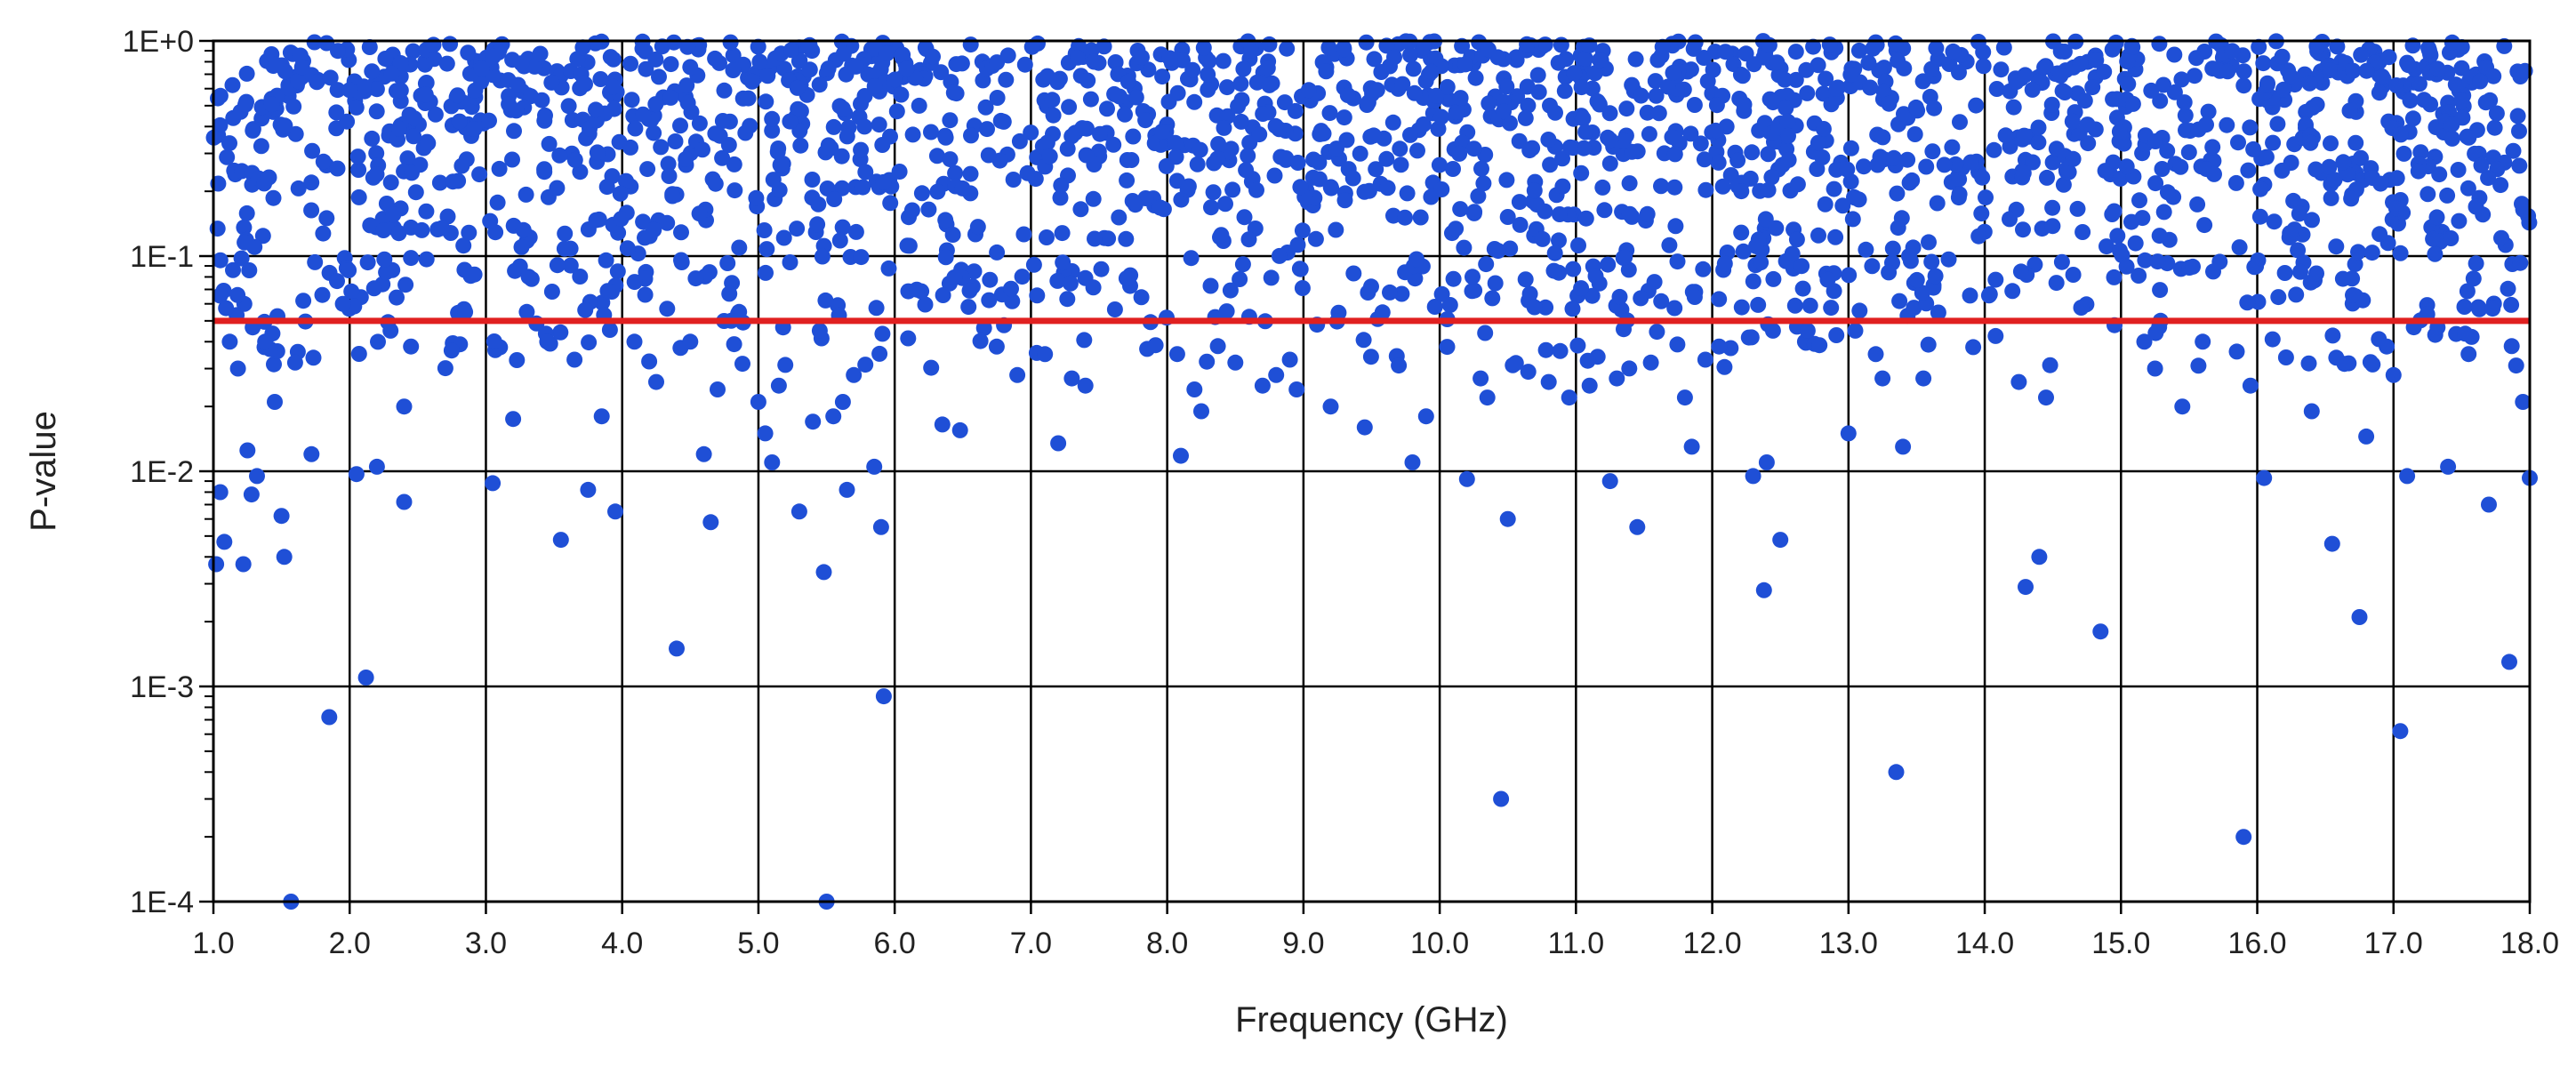 This screenshot has width=2576, height=1067. I want to click on x-tick-label: 3.0, so click(486, 944).